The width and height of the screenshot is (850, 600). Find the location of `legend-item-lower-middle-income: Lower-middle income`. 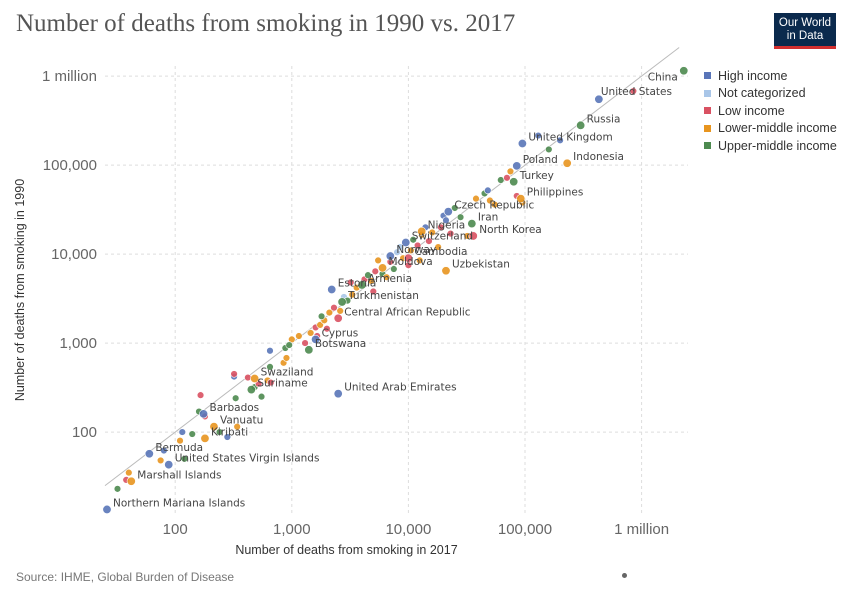

legend-item-lower-middle-income: Lower-middle income is located at coordinates (770, 129).